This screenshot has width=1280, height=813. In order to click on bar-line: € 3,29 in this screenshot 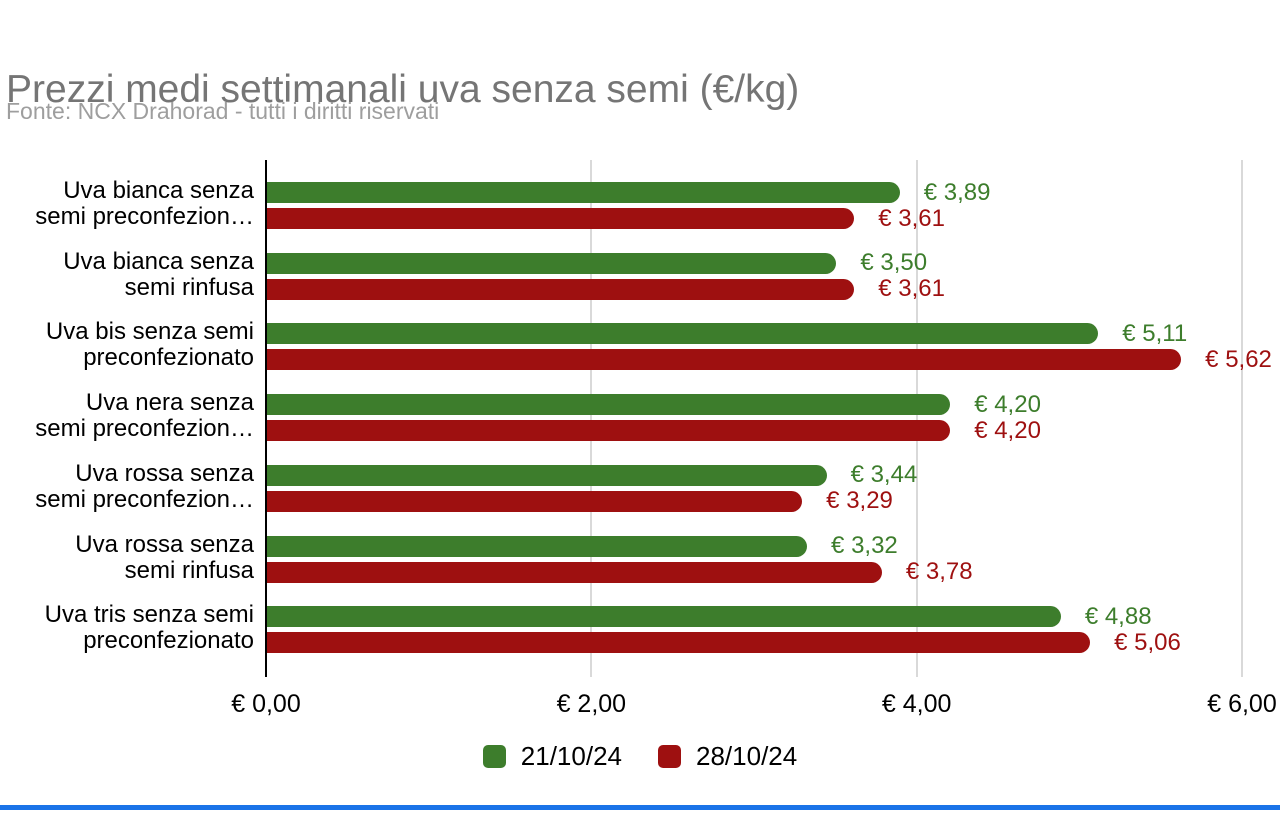, I will do `click(592, 500)`.